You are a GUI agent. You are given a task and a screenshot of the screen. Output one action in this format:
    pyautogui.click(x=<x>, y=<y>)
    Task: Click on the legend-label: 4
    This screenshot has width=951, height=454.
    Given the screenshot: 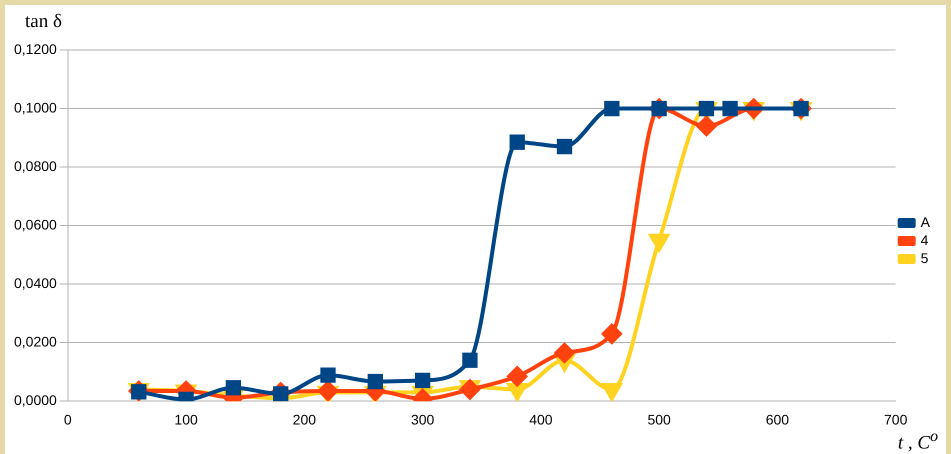 What is the action you would take?
    pyautogui.click(x=924, y=240)
    